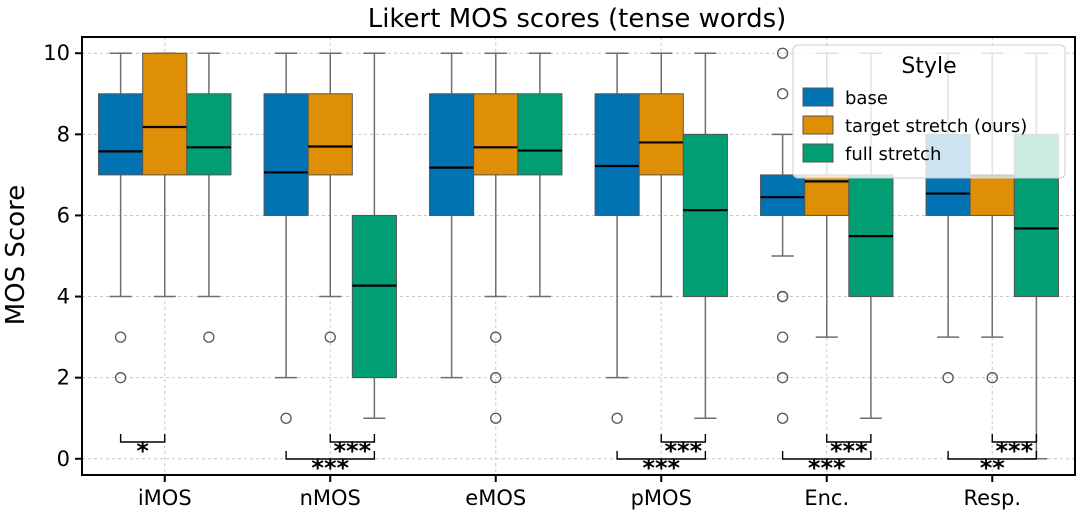  What do you see at coordinates (63, 378) in the screenshot?
I see `y-tick-label: 2` at bounding box center [63, 378].